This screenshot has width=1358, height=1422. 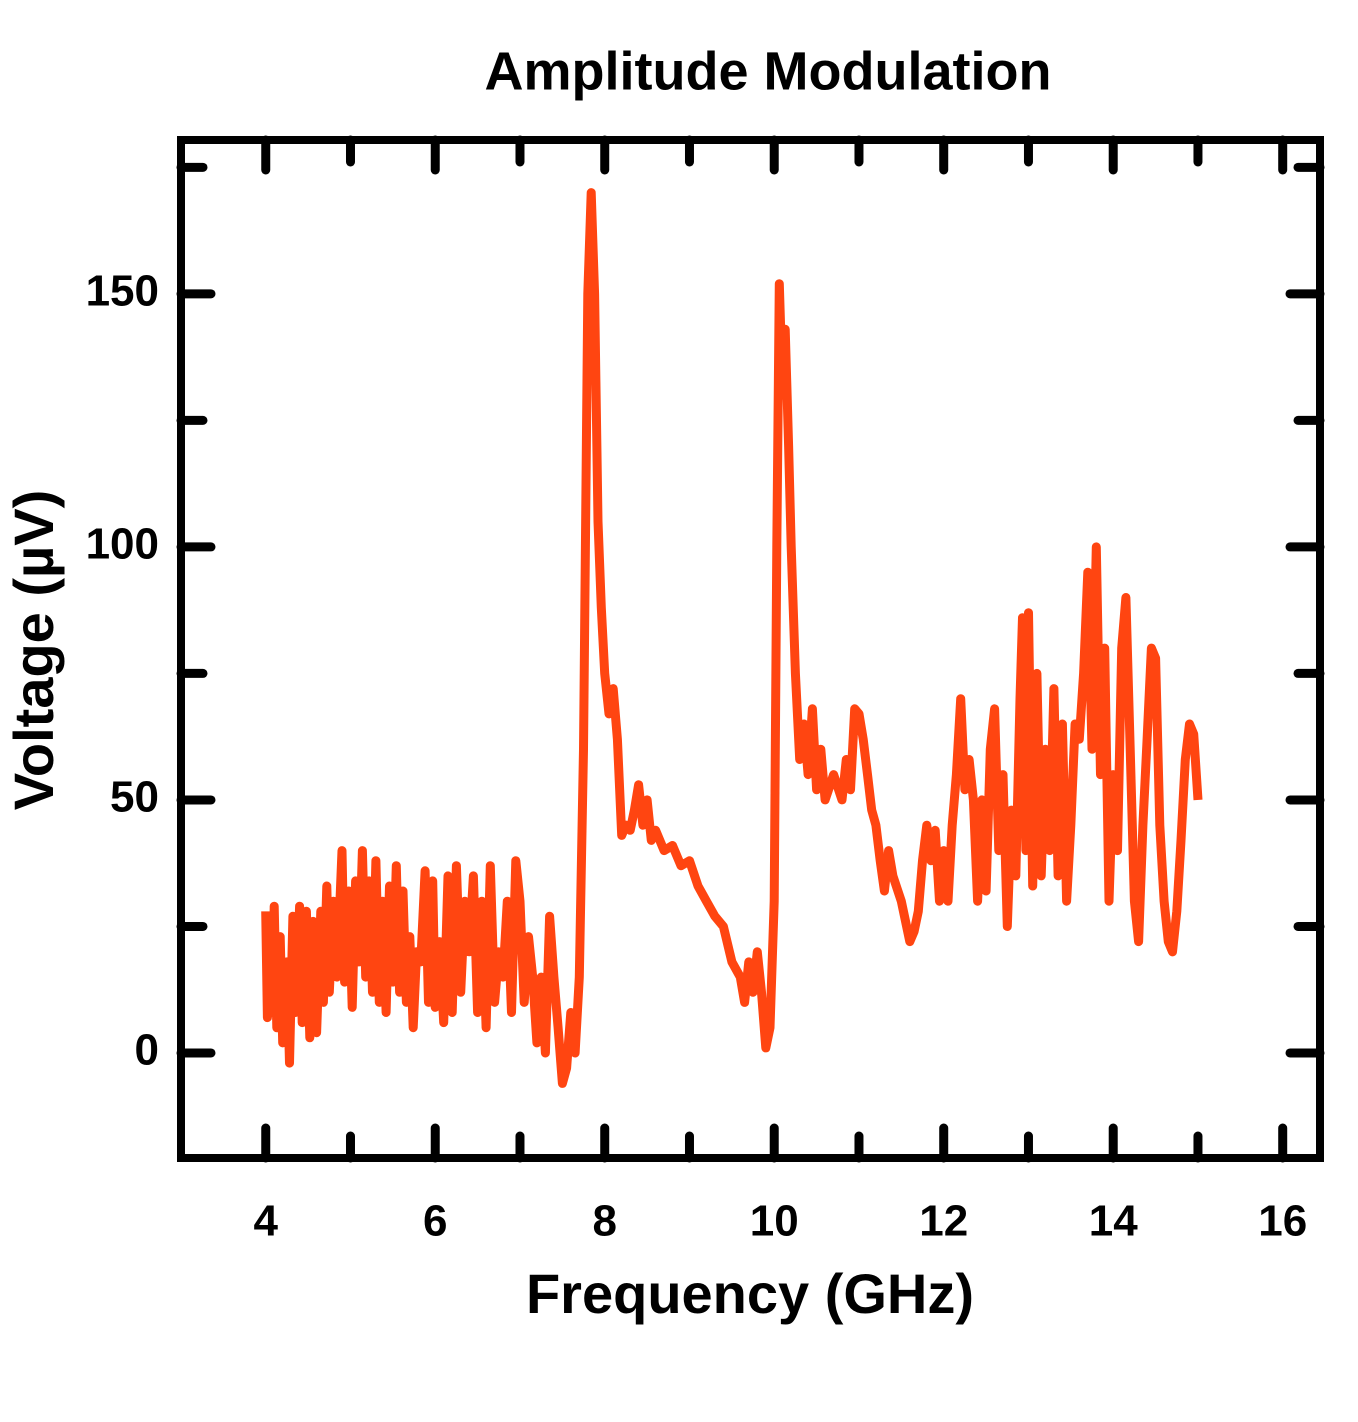 I want to click on y-tick-label: 100, so click(x=122, y=544).